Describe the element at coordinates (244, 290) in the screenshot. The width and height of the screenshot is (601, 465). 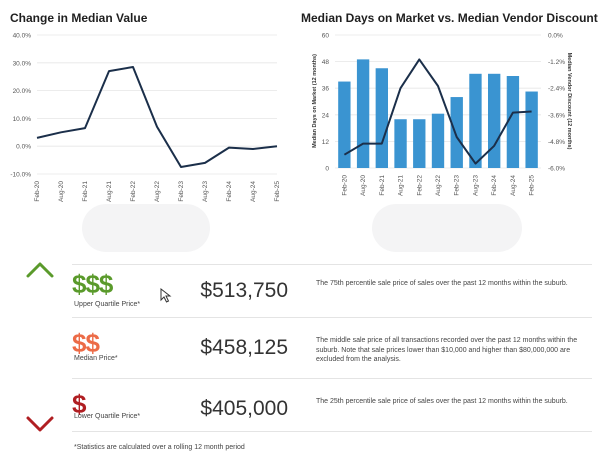
I see `upper-quartile-value: $513,750` at that location.